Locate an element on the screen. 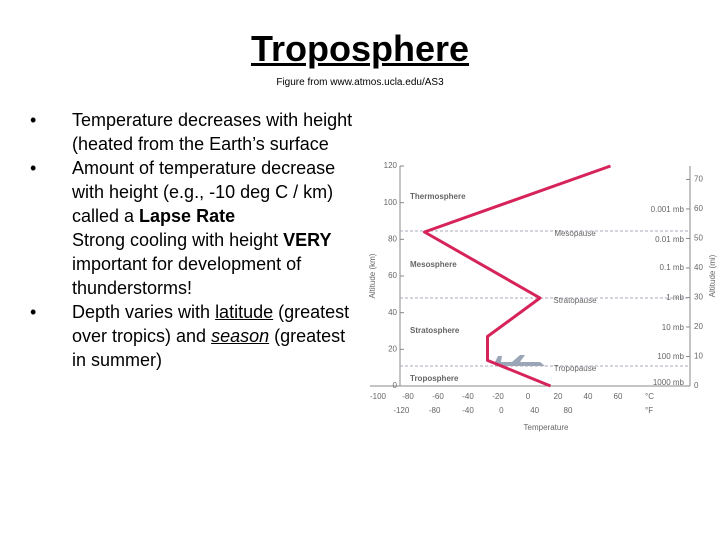  y2-tick-label: 30 is located at coordinates (698, 297).